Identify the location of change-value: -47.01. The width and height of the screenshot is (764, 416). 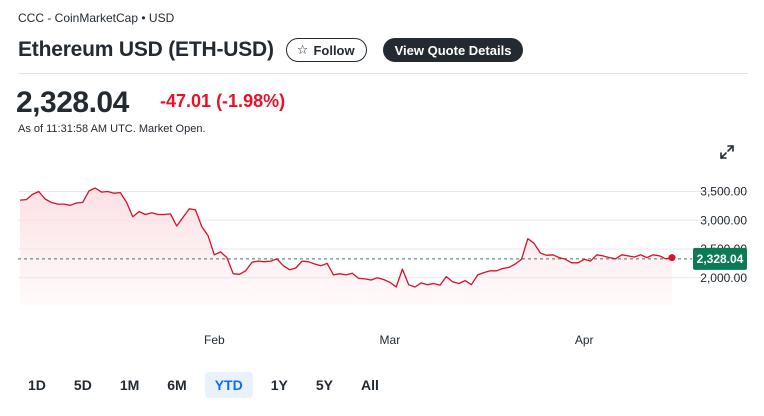
(186, 101).